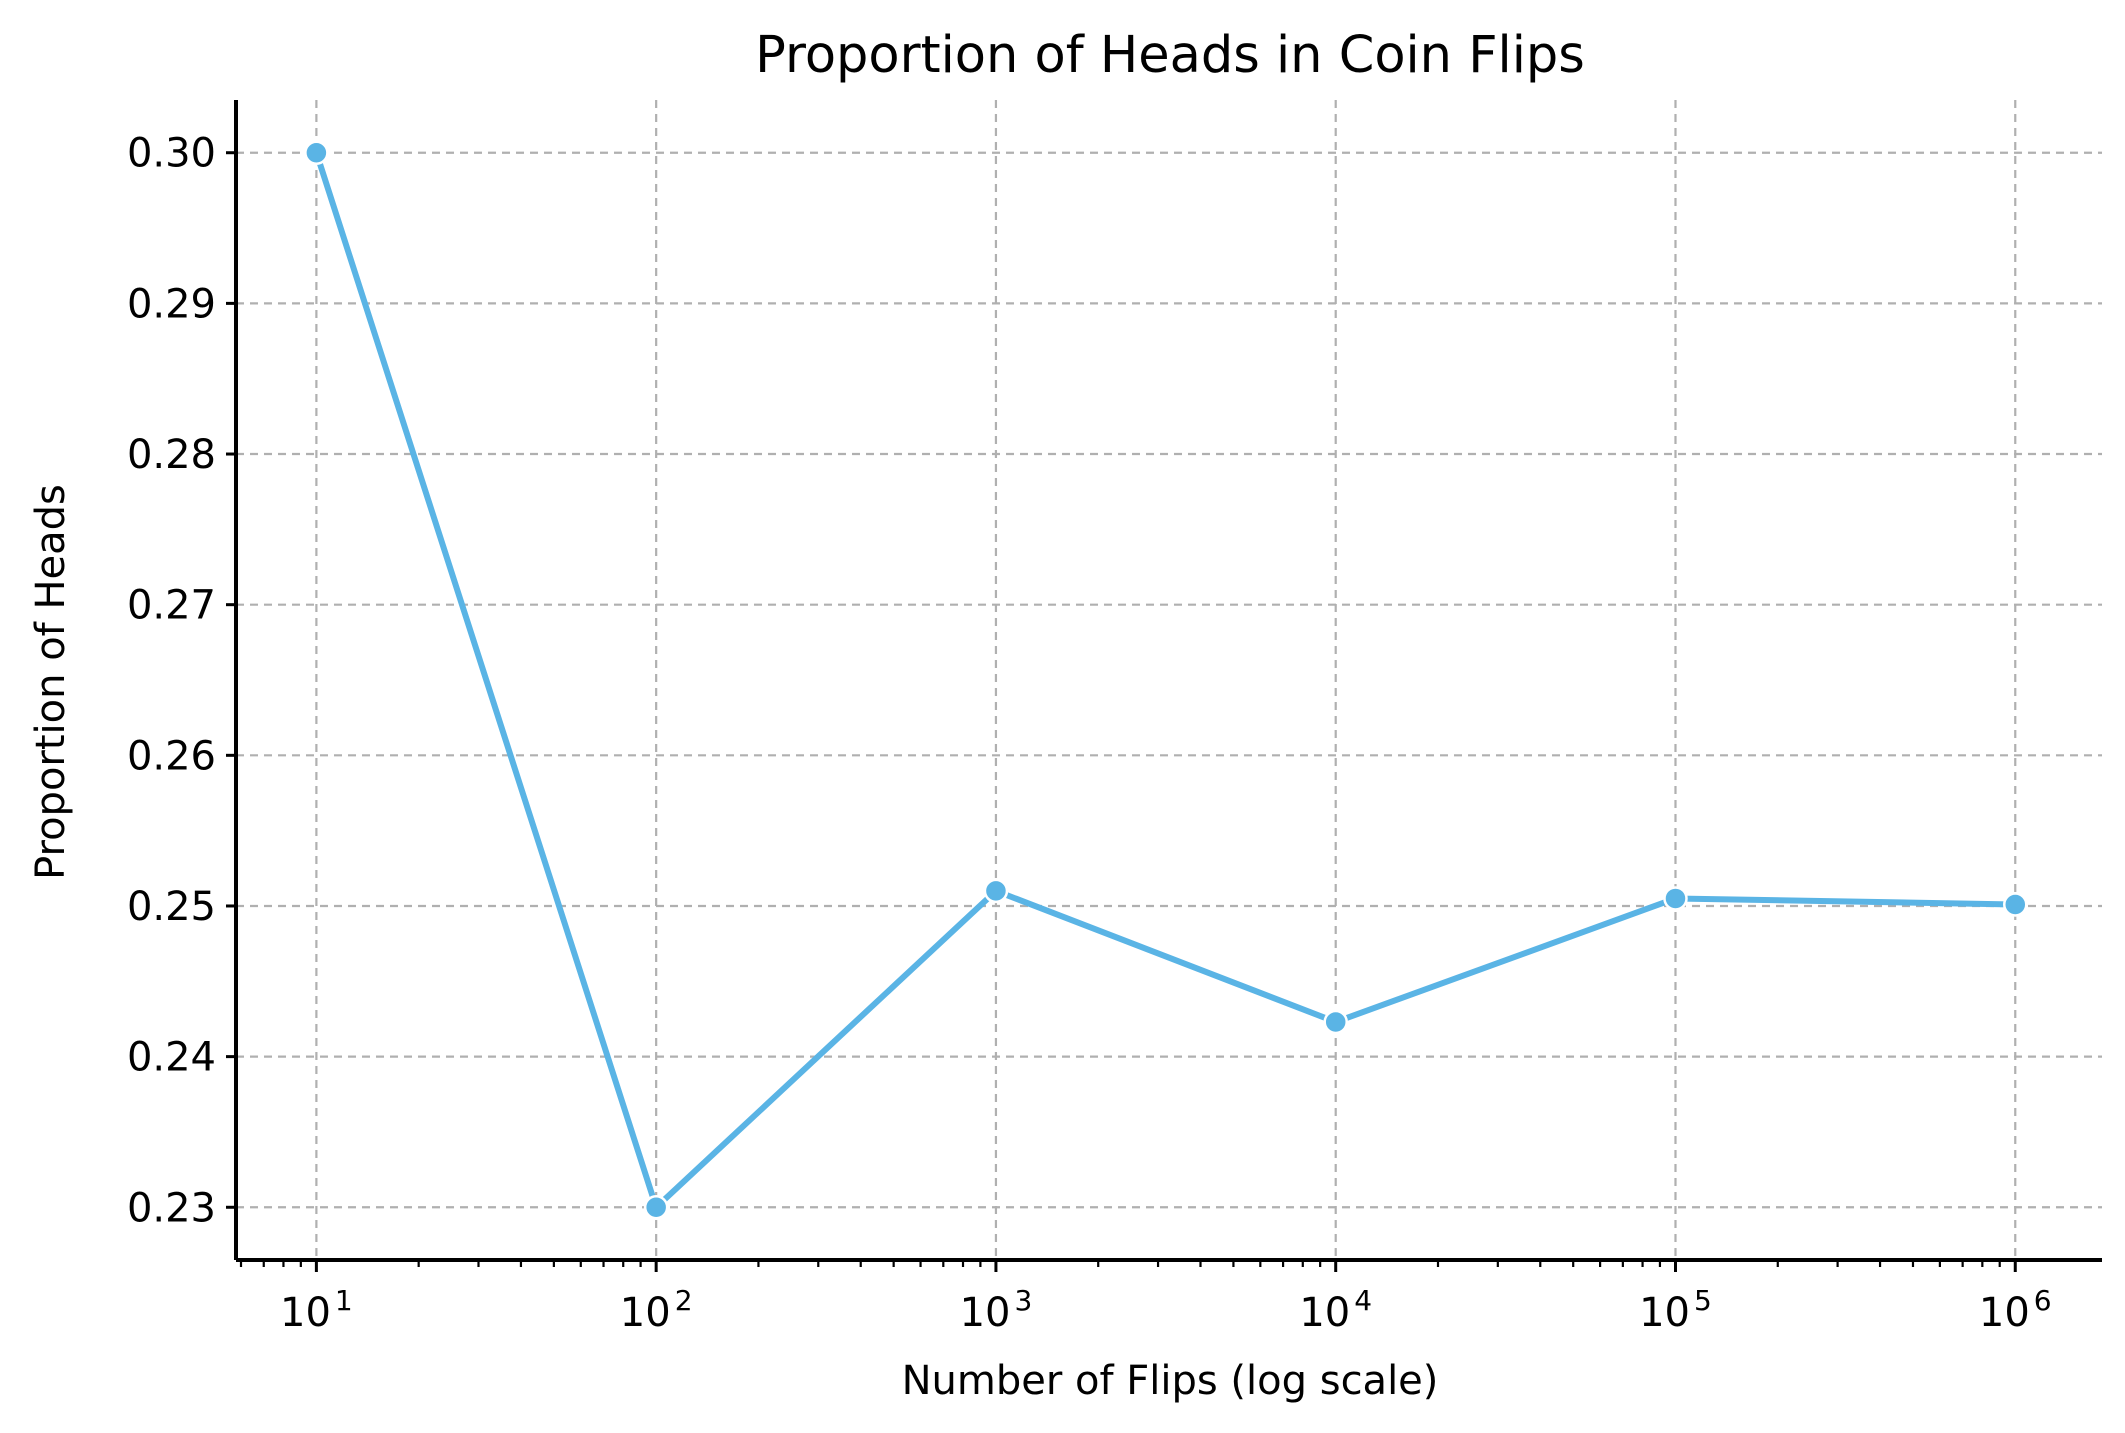 The width and height of the screenshot is (2125, 1433). What do you see at coordinates (171, 455) in the screenshot?
I see `y-tick-label: 0.28` at bounding box center [171, 455].